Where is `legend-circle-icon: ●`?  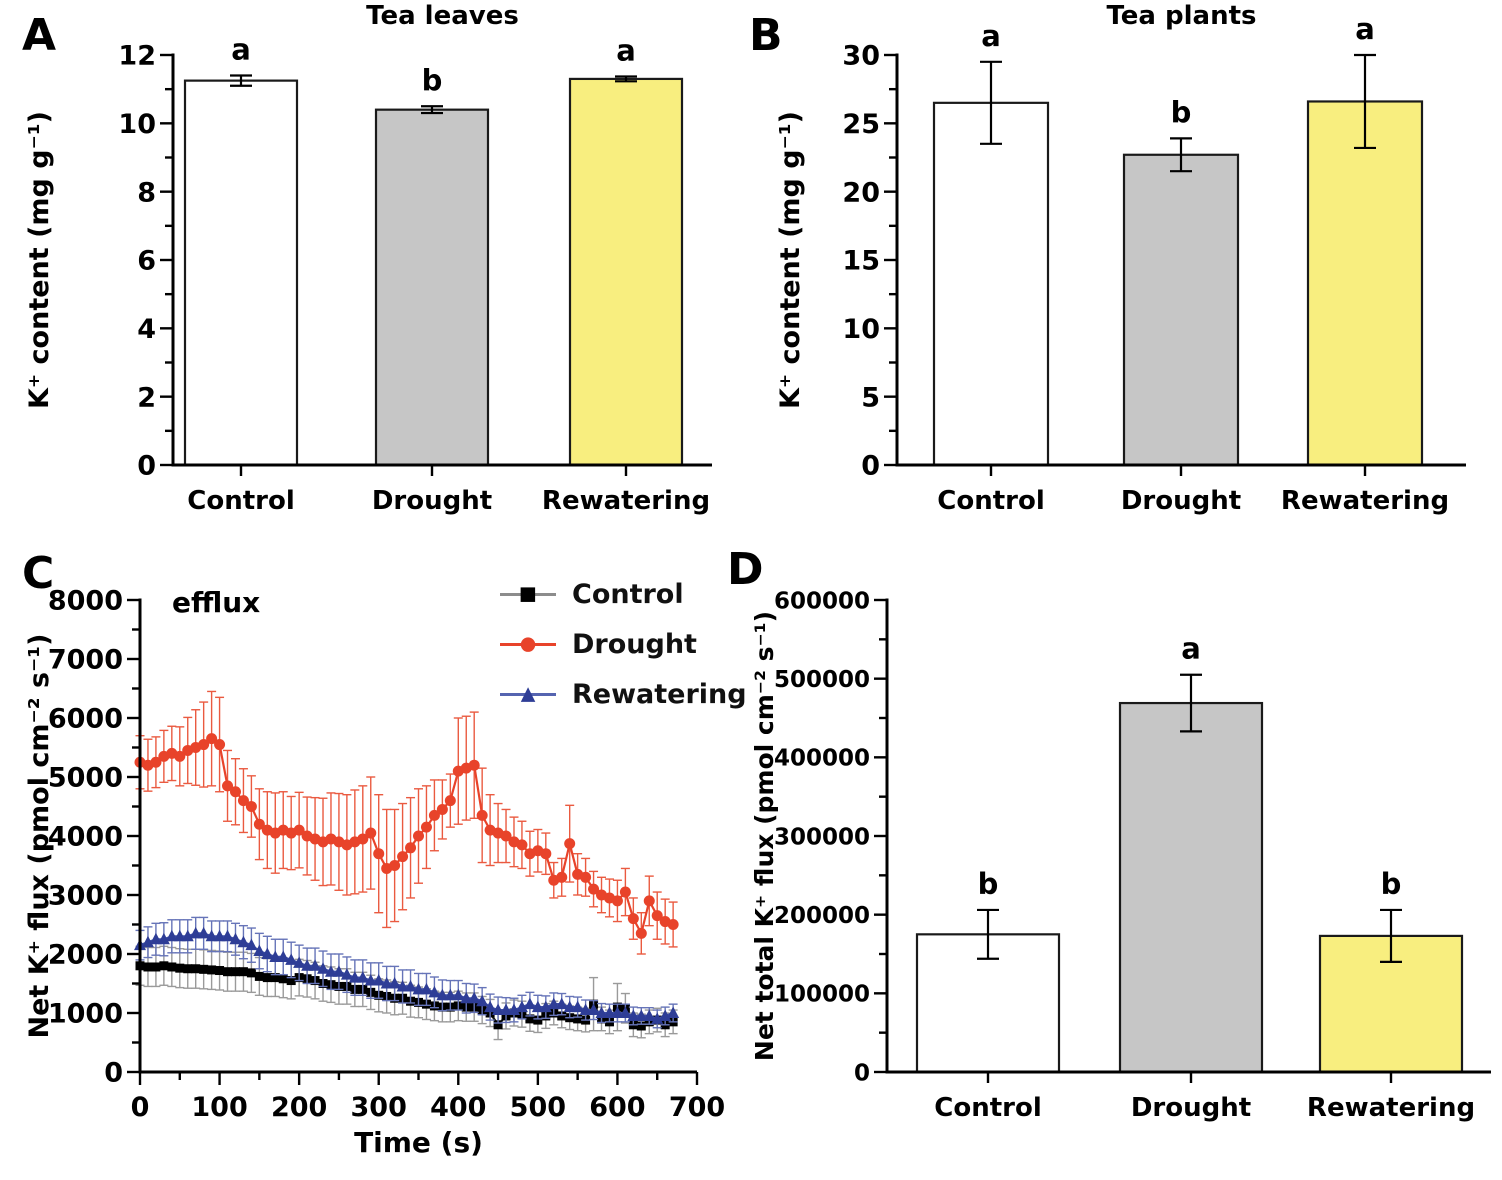
legend-circle-icon: ● is located at coordinates (528, 643).